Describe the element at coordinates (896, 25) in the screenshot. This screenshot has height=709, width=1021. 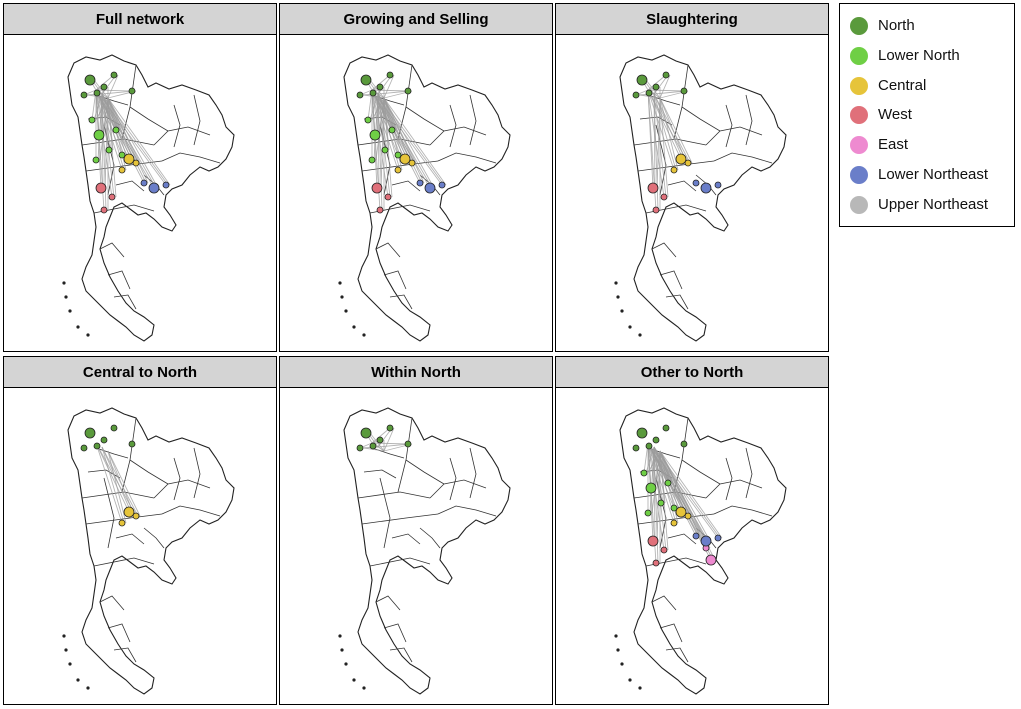
I see `legend-label: North` at that location.